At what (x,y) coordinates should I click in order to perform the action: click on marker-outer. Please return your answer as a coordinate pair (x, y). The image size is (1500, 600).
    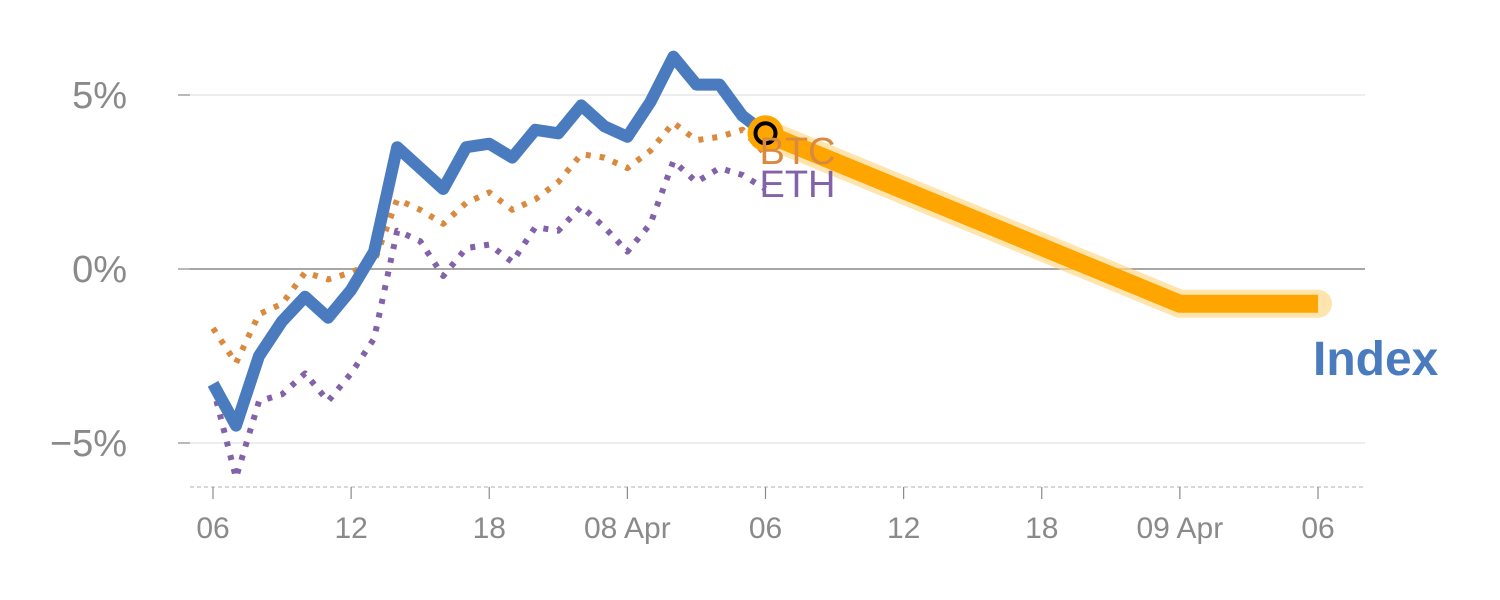
    Looking at the image, I should click on (765, 133).